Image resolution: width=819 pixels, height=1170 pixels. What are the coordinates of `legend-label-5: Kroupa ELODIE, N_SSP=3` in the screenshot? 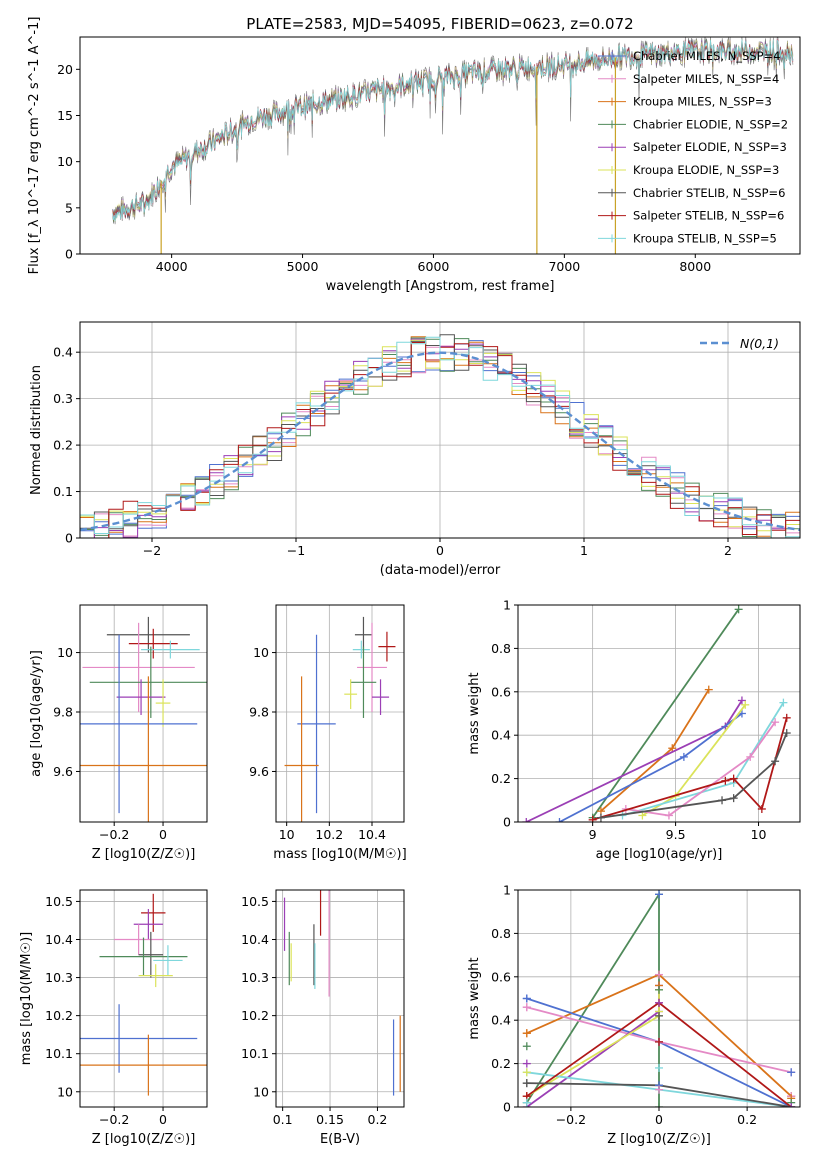 It's located at (706, 170).